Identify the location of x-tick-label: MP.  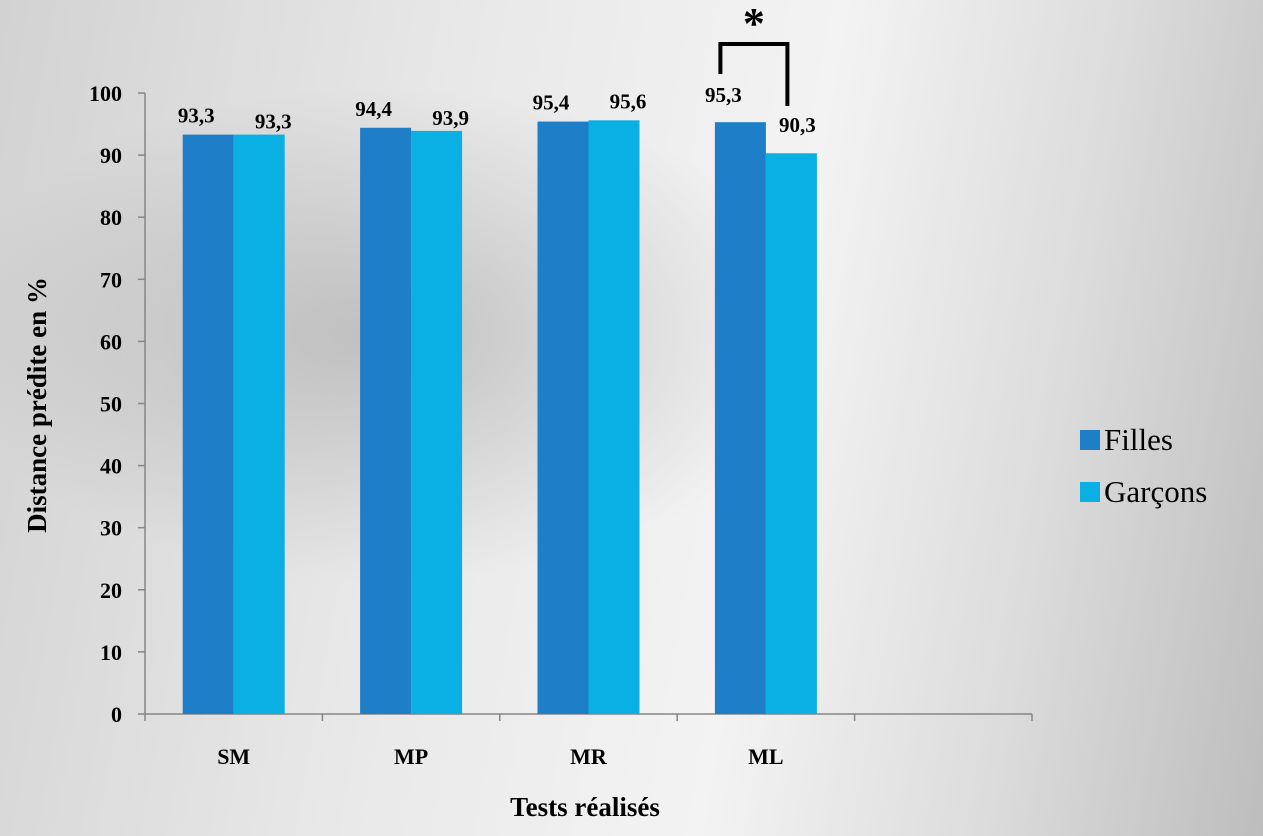
(411, 756).